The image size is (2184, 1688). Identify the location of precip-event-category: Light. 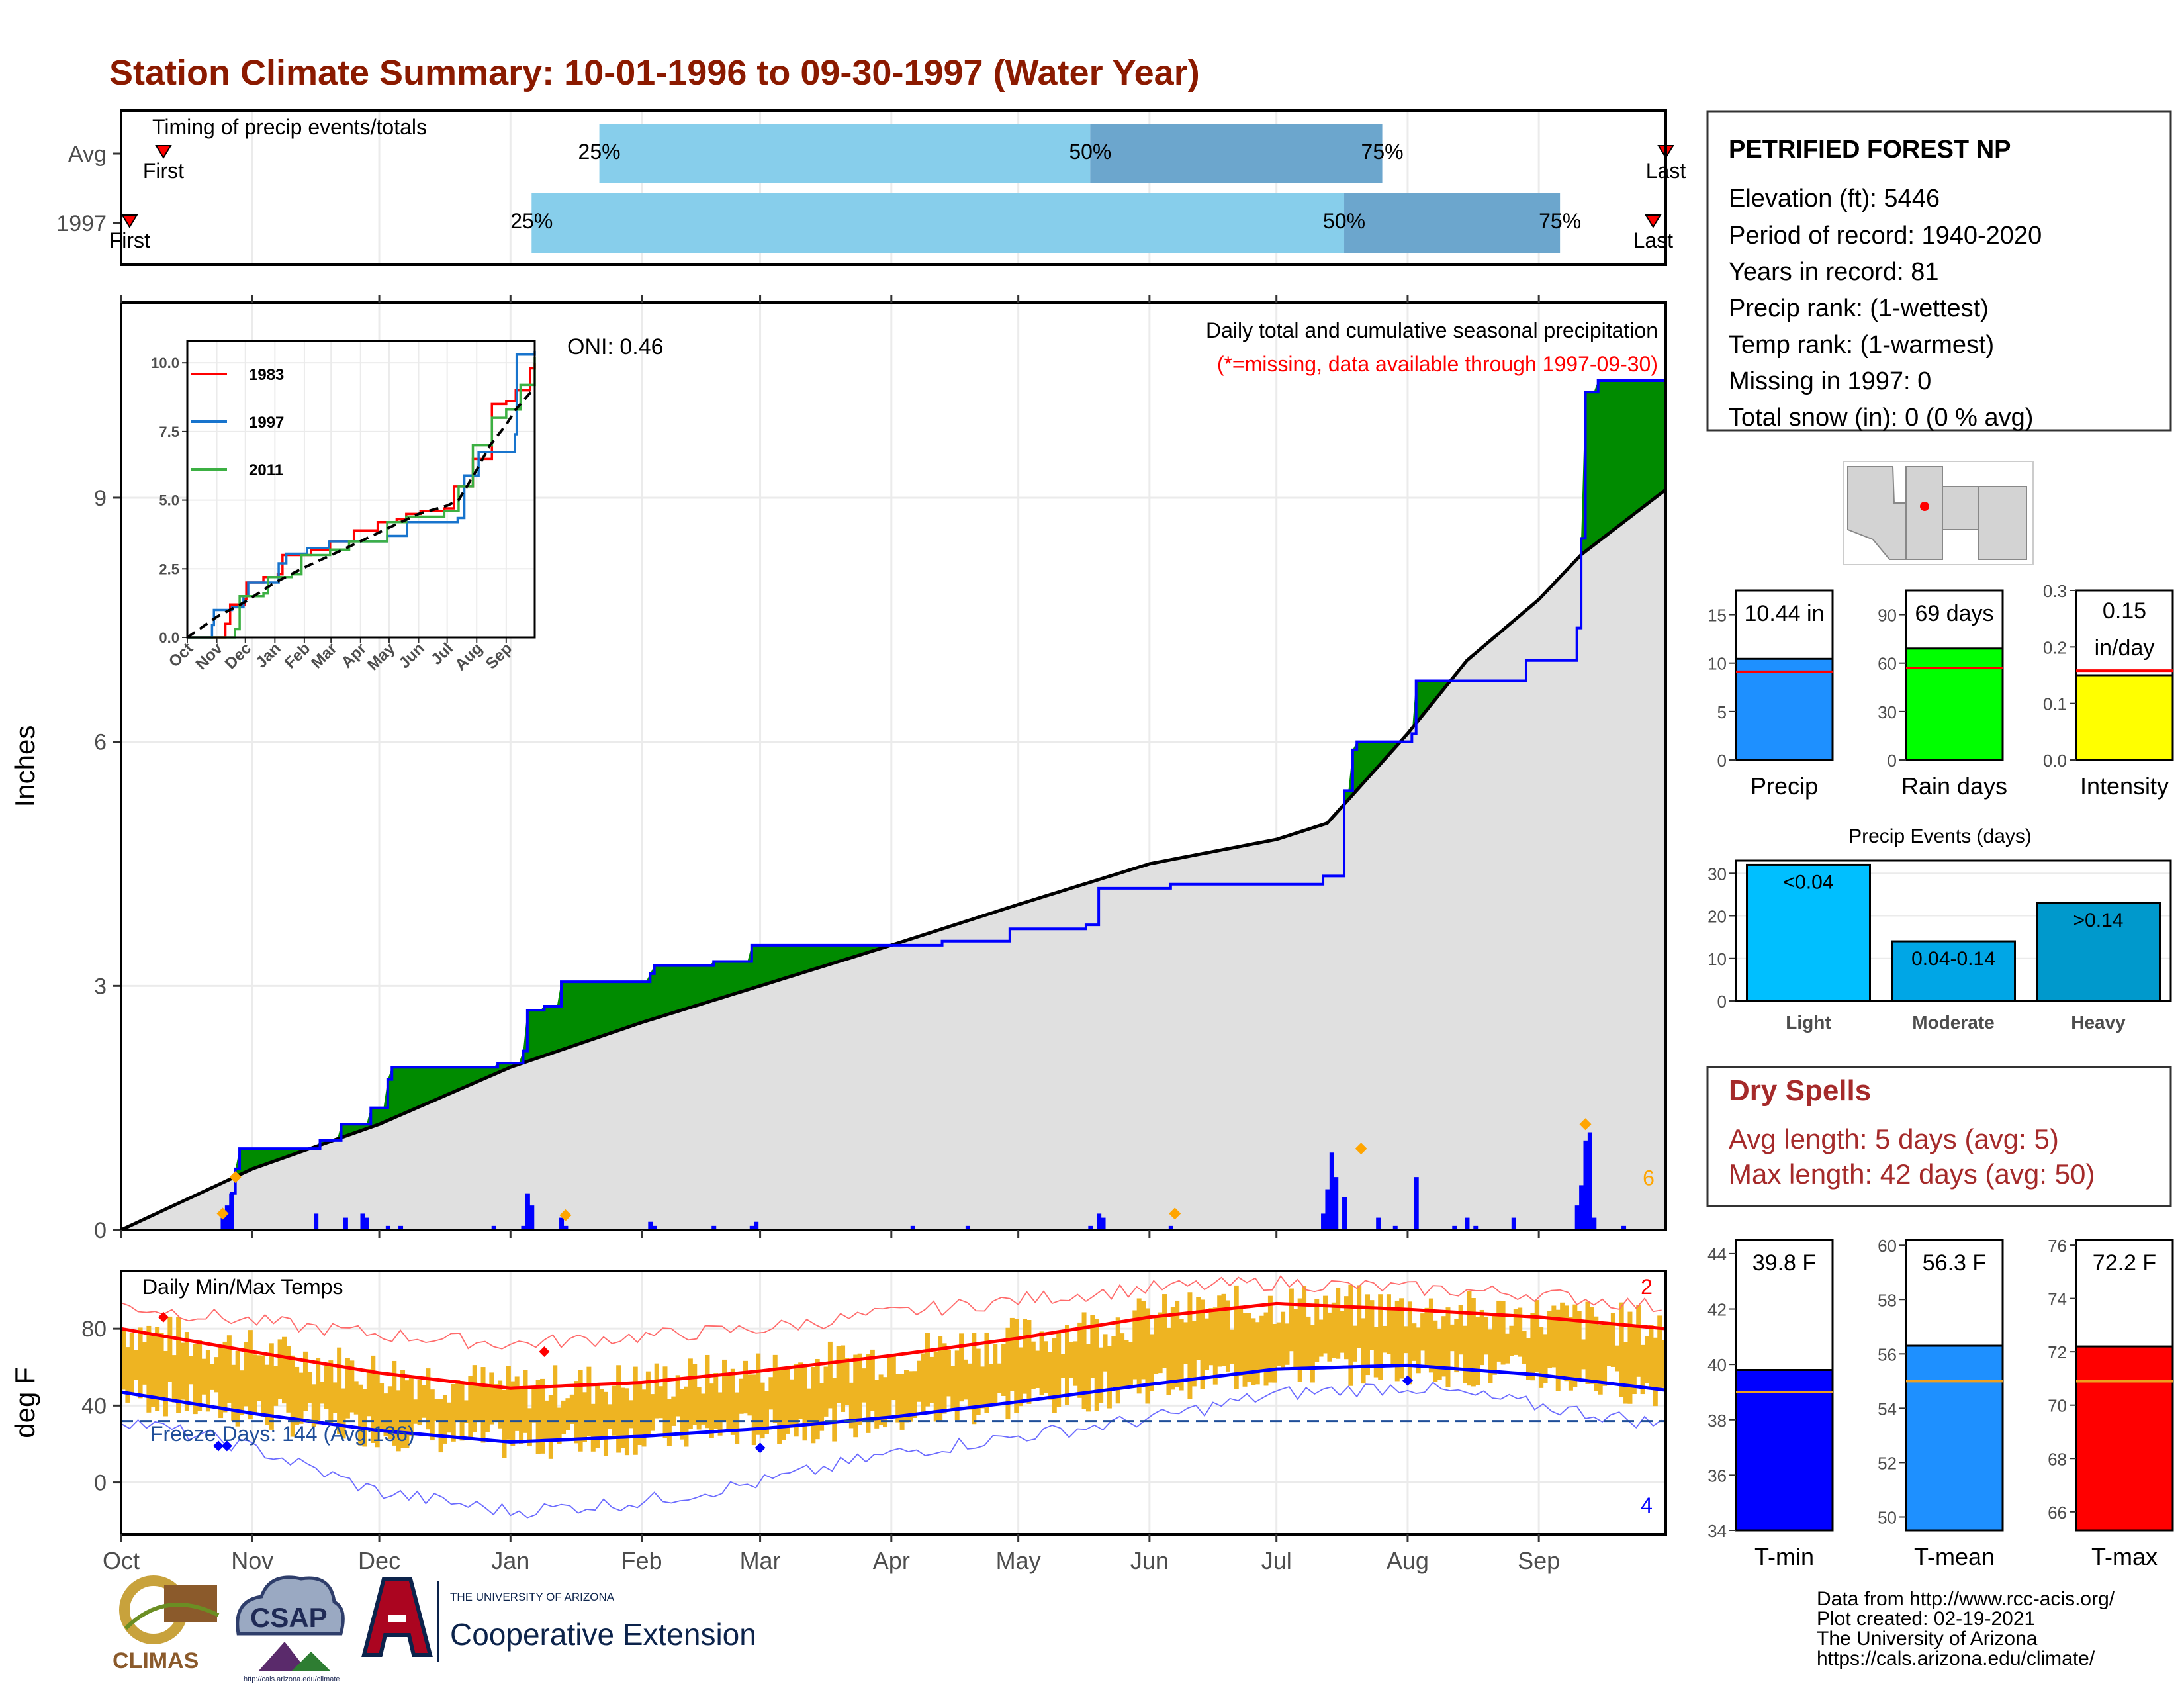
(1809, 1022).